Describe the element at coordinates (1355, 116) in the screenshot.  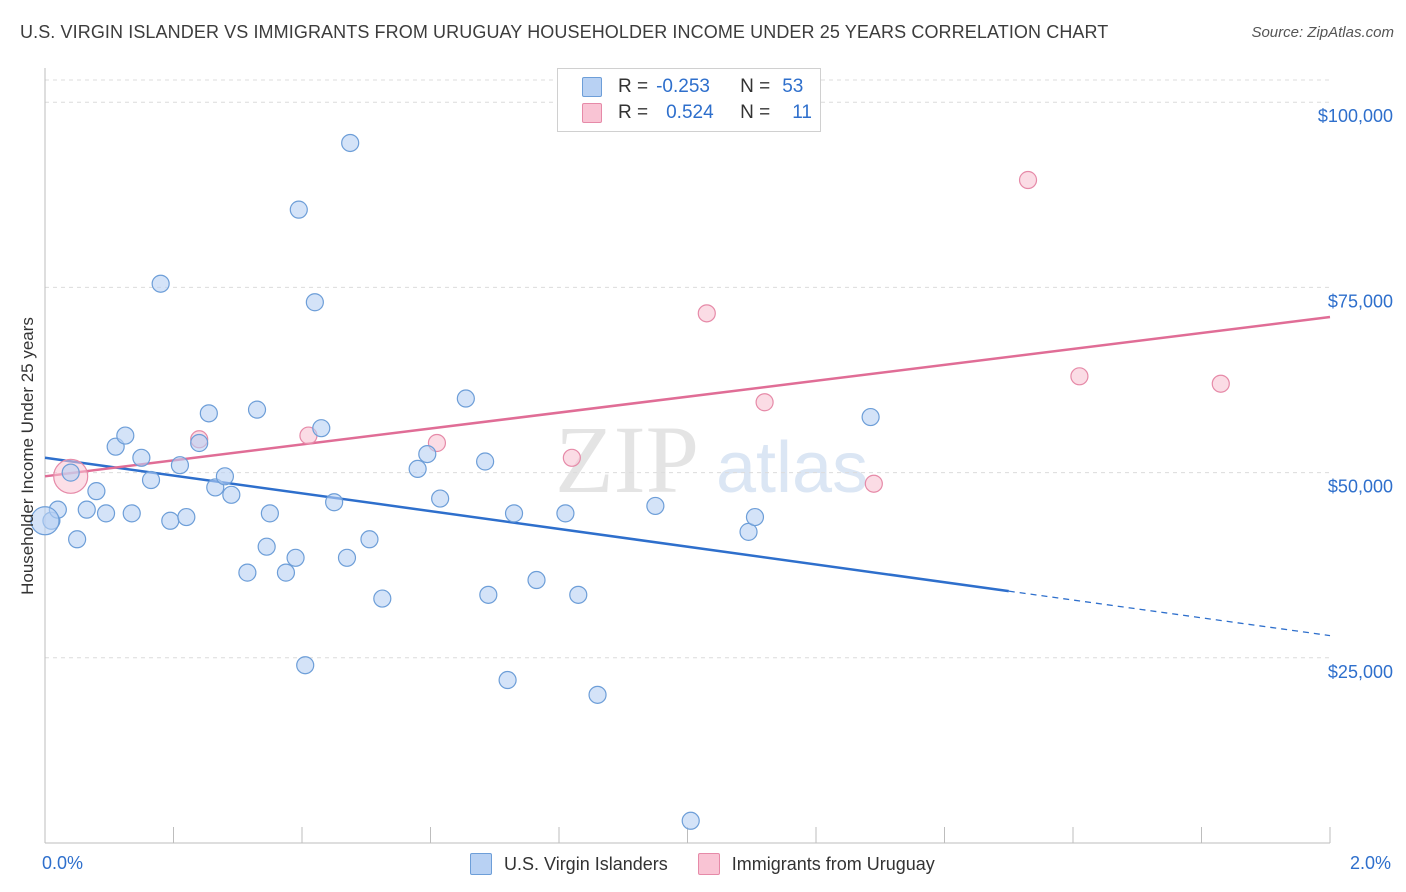
I see `y-tick-label: $100,000` at that location.